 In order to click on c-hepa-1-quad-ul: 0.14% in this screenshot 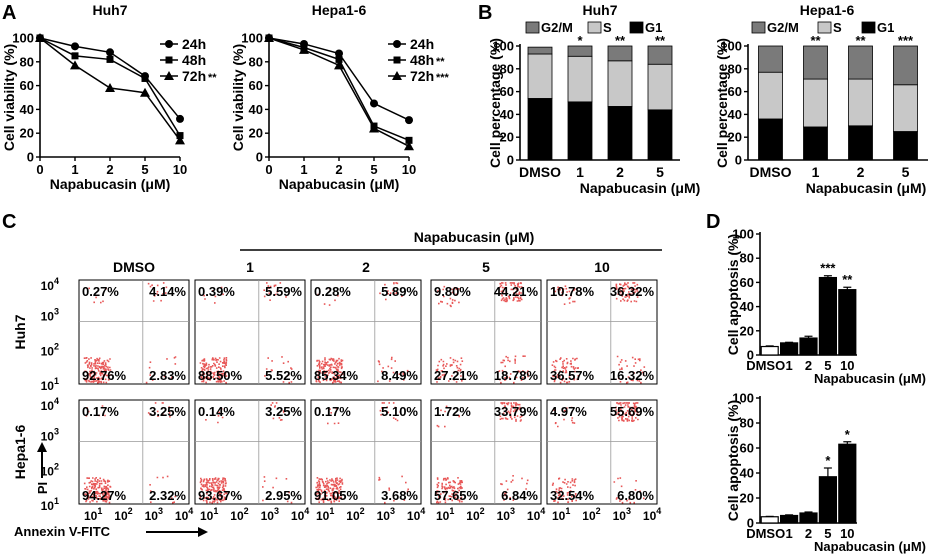, I will do `click(216, 411)`.